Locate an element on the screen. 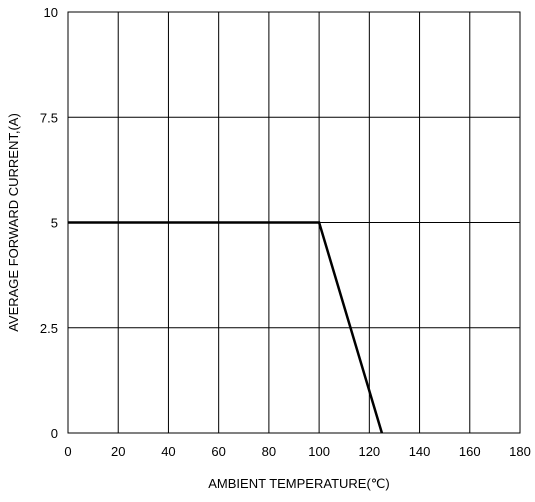  x-axis-tick-labels: 0 20 40 60 80 100 120 140 160 180 is located at coordinates (297, 451).